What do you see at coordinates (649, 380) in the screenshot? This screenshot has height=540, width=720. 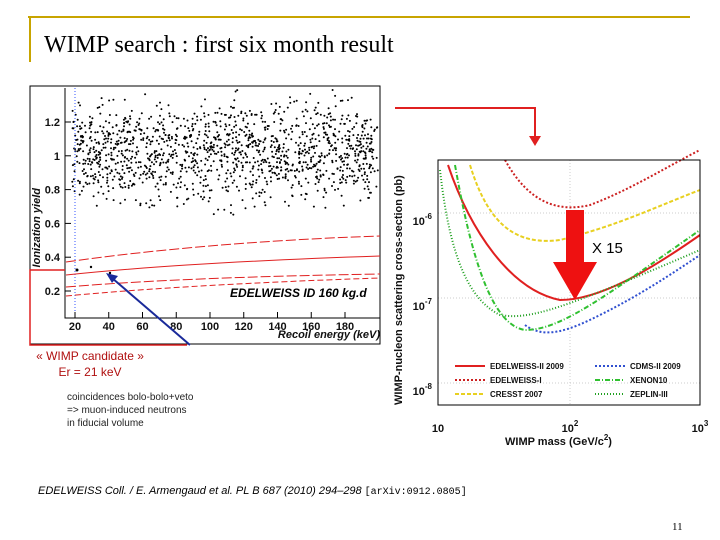 I see `legend-label: XENON10` at bounding box center [649, 380].